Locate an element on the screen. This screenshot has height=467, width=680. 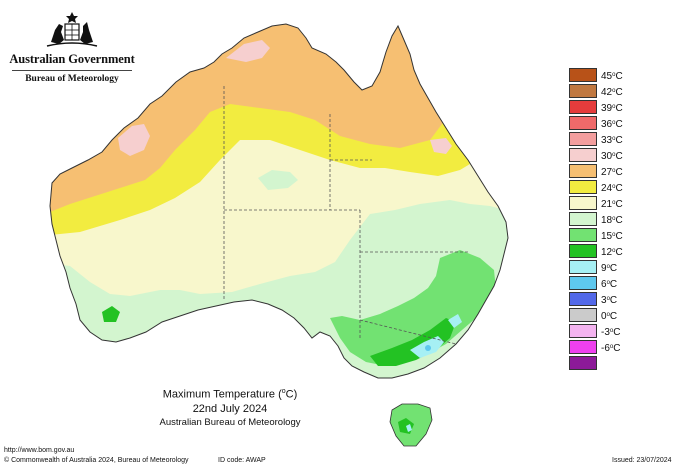
legend-item: 42oC is located at coordinates (596, 92).